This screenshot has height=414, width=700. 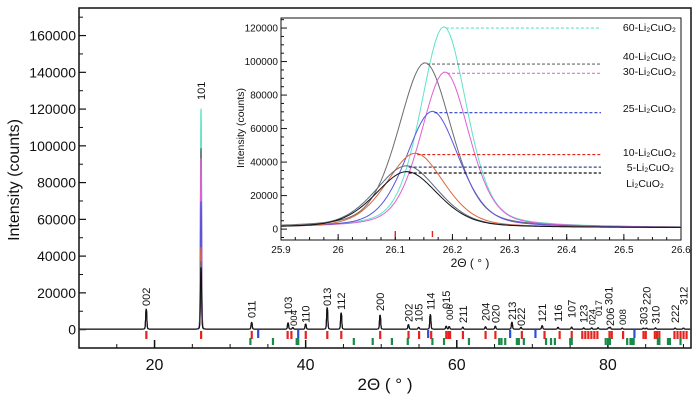 I want to click on peak-label-220: 220, so click(x=647, y=296).